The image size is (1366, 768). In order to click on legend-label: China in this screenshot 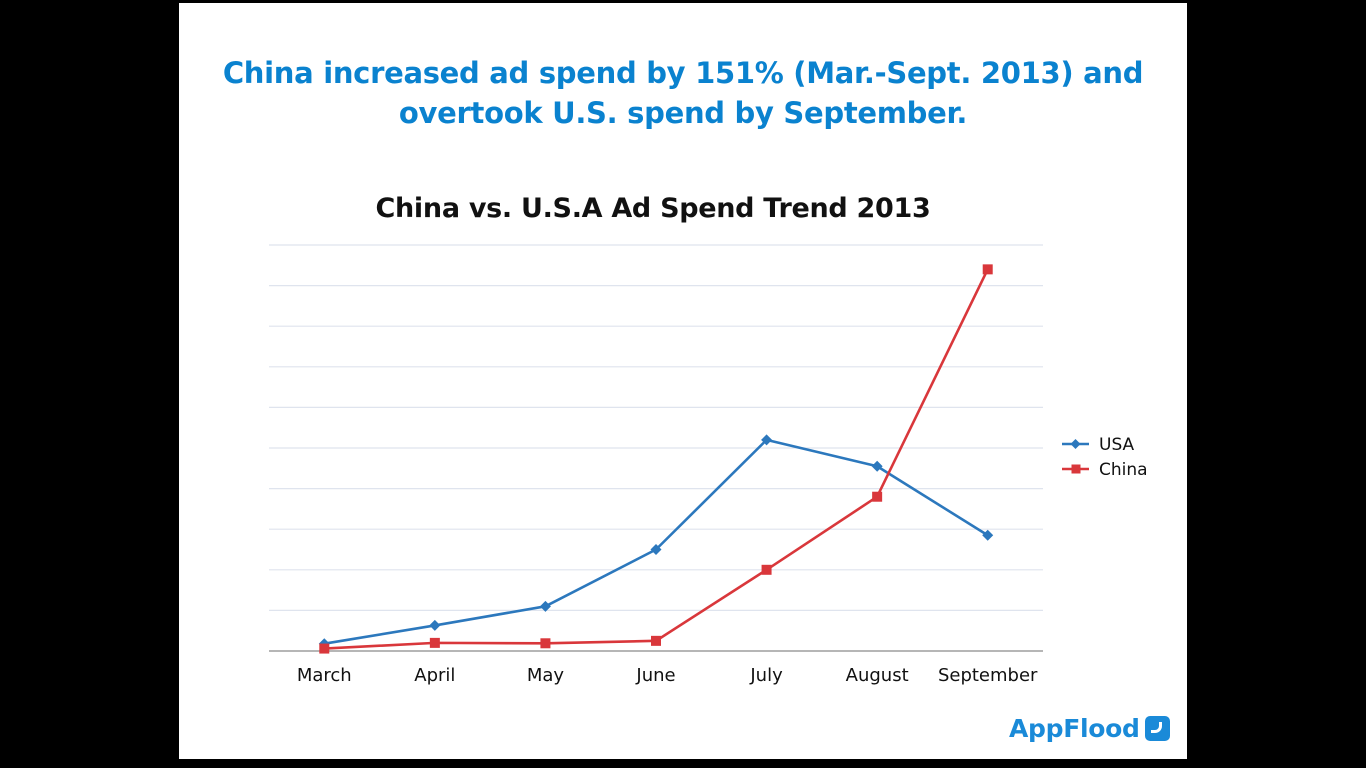, I will do `click(1123, 470)`.